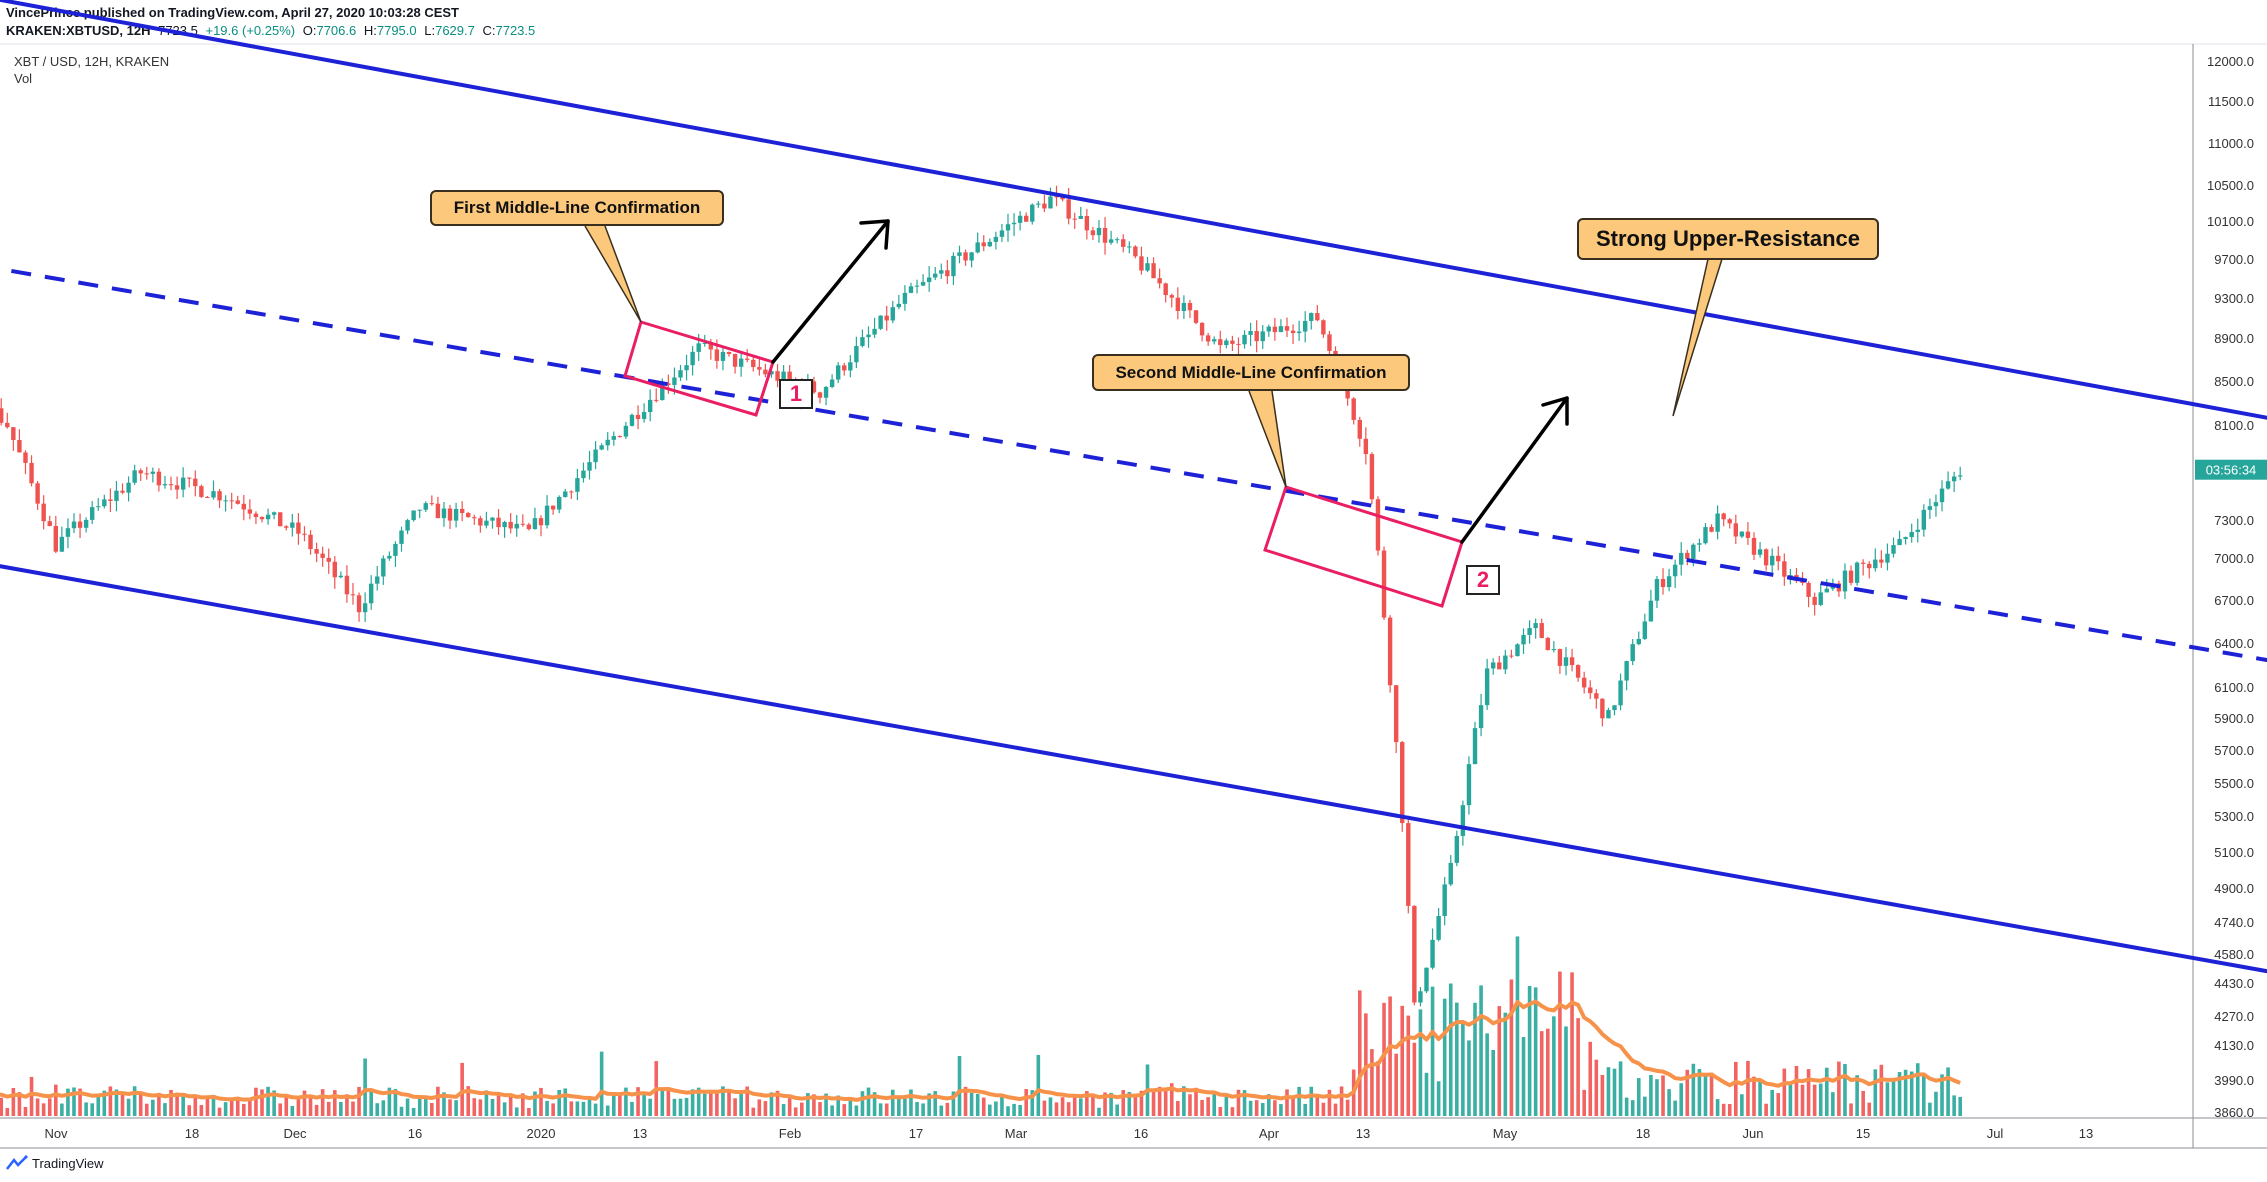  I want to click on footer-brand: TradingView, so click(55, 1163).